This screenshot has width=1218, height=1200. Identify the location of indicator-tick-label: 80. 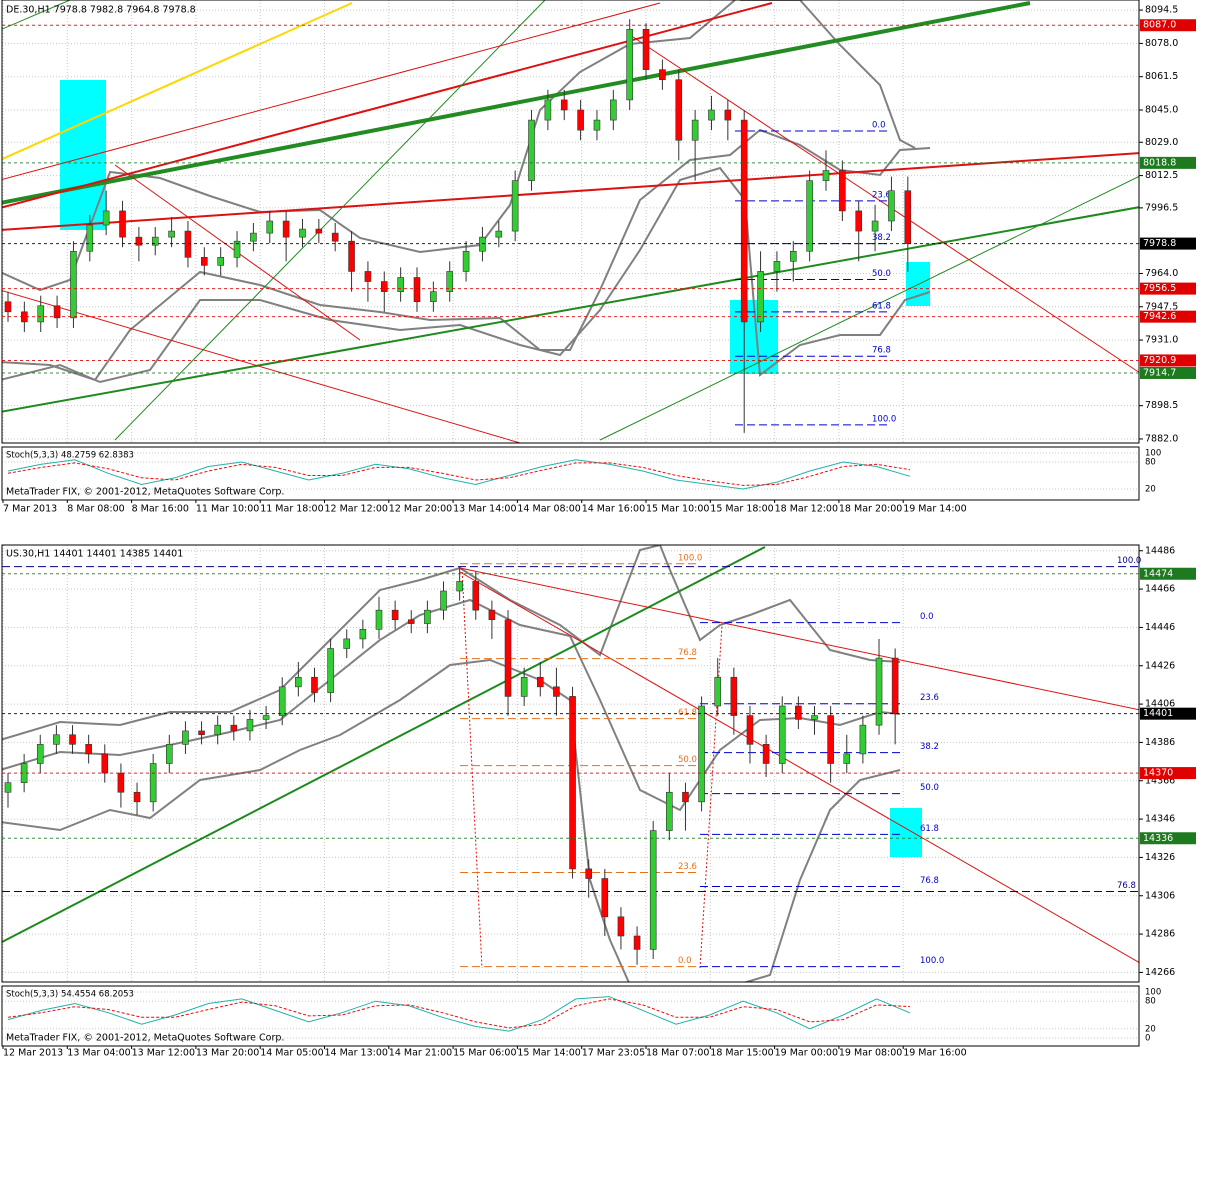
(1150, 463).